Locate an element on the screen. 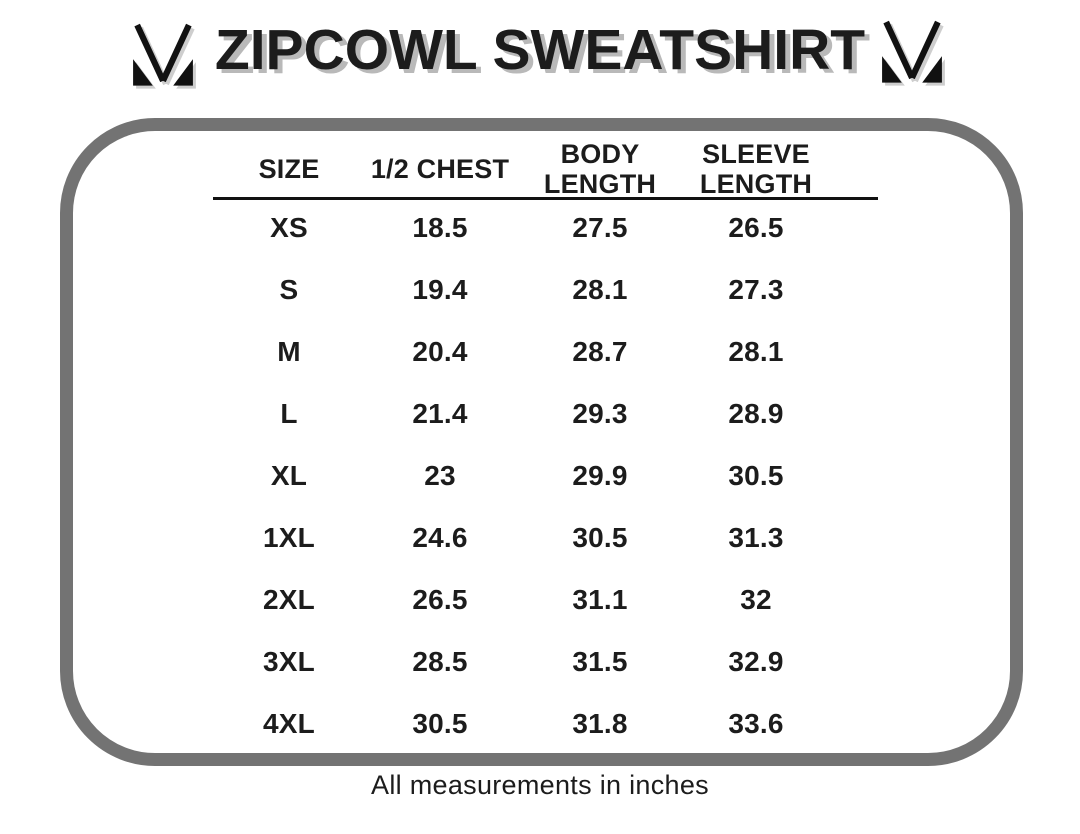 The image size is (1080, 834). size-cell: 2XL is located at coordinates (289, 599).